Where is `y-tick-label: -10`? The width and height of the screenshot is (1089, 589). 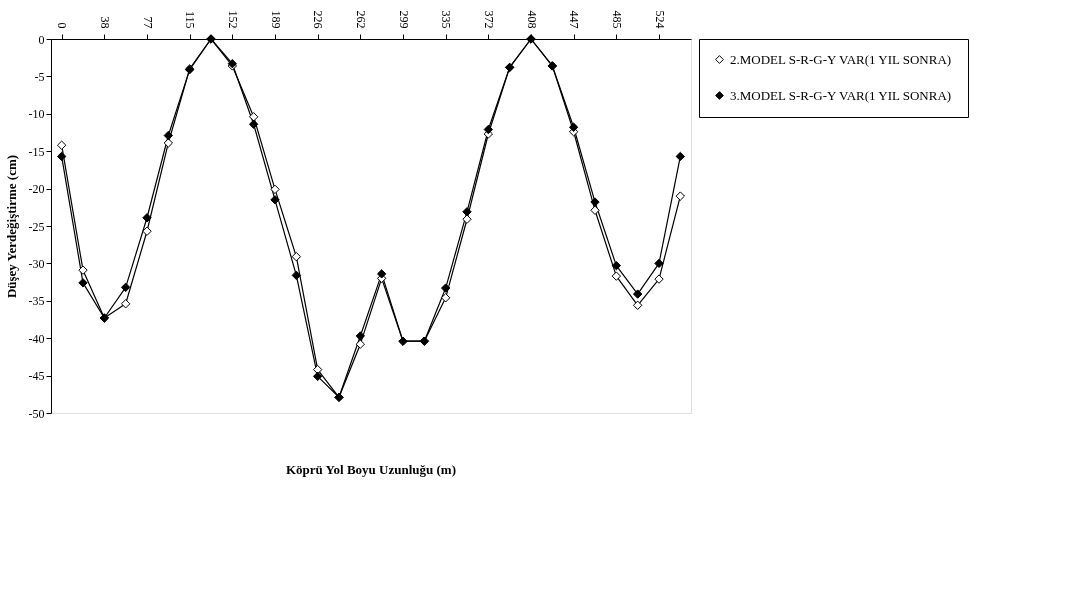
y-tick-label: -10 is located at coordinates (36, 114).